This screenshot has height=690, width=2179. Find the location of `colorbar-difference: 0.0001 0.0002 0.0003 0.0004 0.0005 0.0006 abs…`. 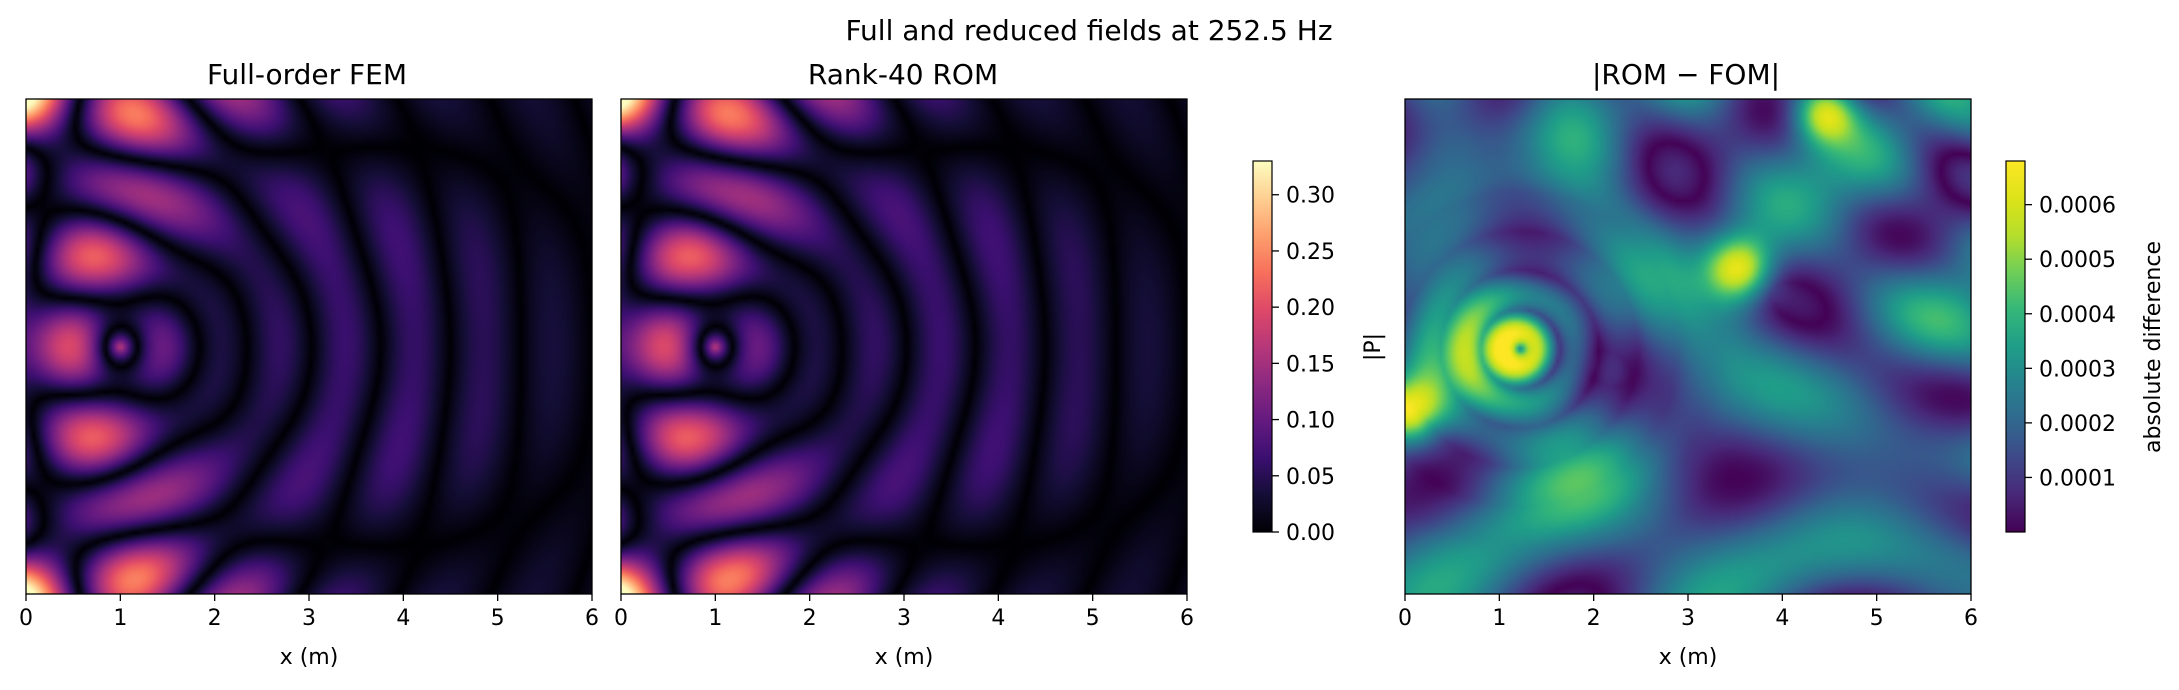

colorbar-difference: 0.0001 0.0002 0.0003 0.0004 0.0005 0.0006 abs… is located at coordinates (2085, 346).